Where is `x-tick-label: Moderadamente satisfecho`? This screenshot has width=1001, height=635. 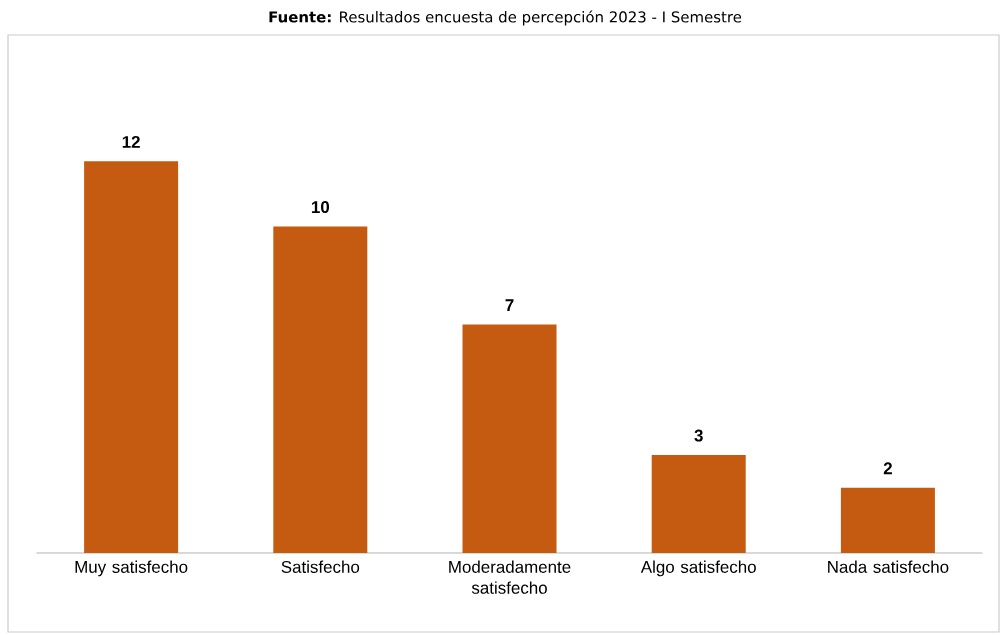 x-tick-label: Moderadamente satisfecho is located at coordinates (510, 577).